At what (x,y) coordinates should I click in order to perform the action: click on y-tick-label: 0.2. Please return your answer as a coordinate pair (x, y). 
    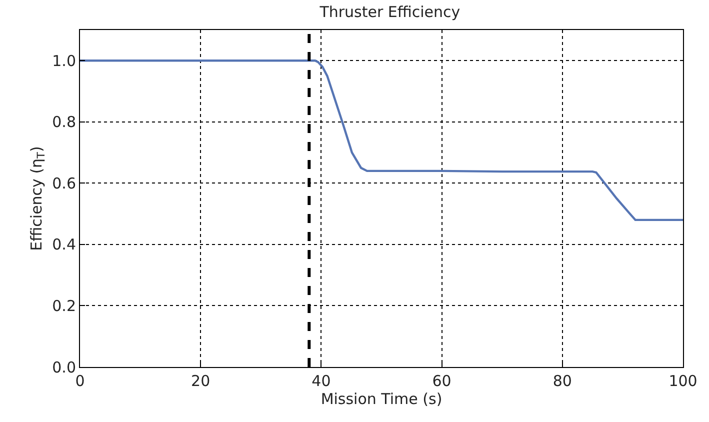
    Looking at the image, I should click on (64, 305).